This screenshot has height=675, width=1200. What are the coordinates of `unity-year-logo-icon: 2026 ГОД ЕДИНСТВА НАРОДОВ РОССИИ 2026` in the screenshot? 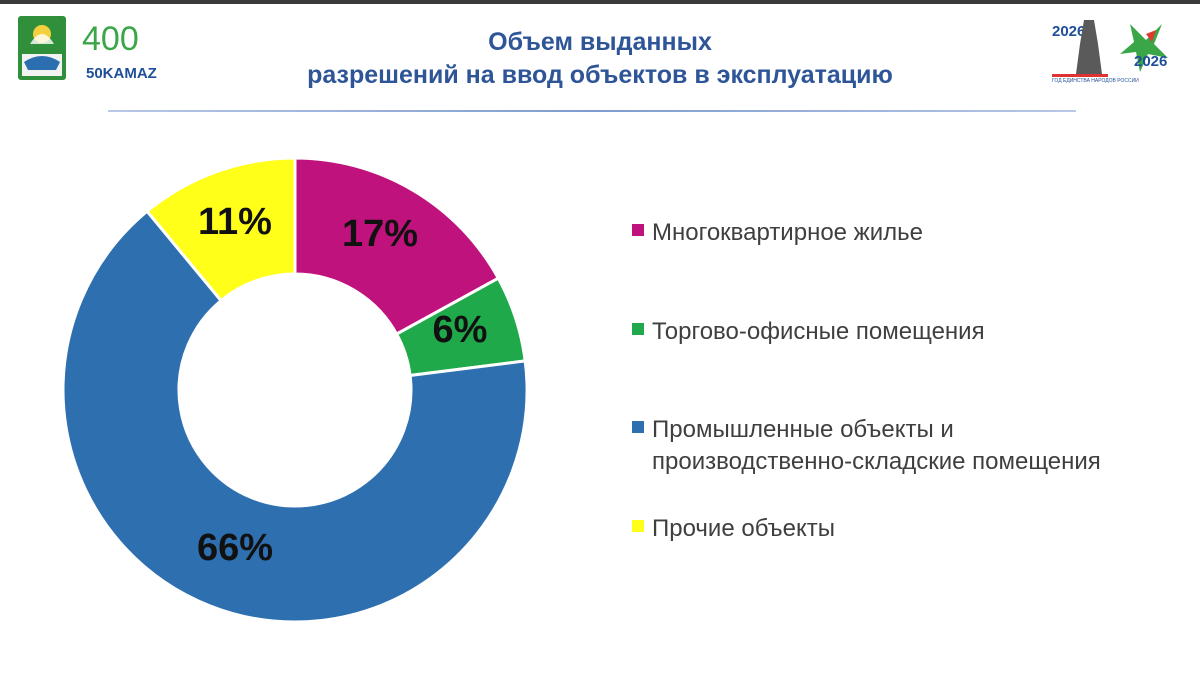 It's located at (1110, 52).